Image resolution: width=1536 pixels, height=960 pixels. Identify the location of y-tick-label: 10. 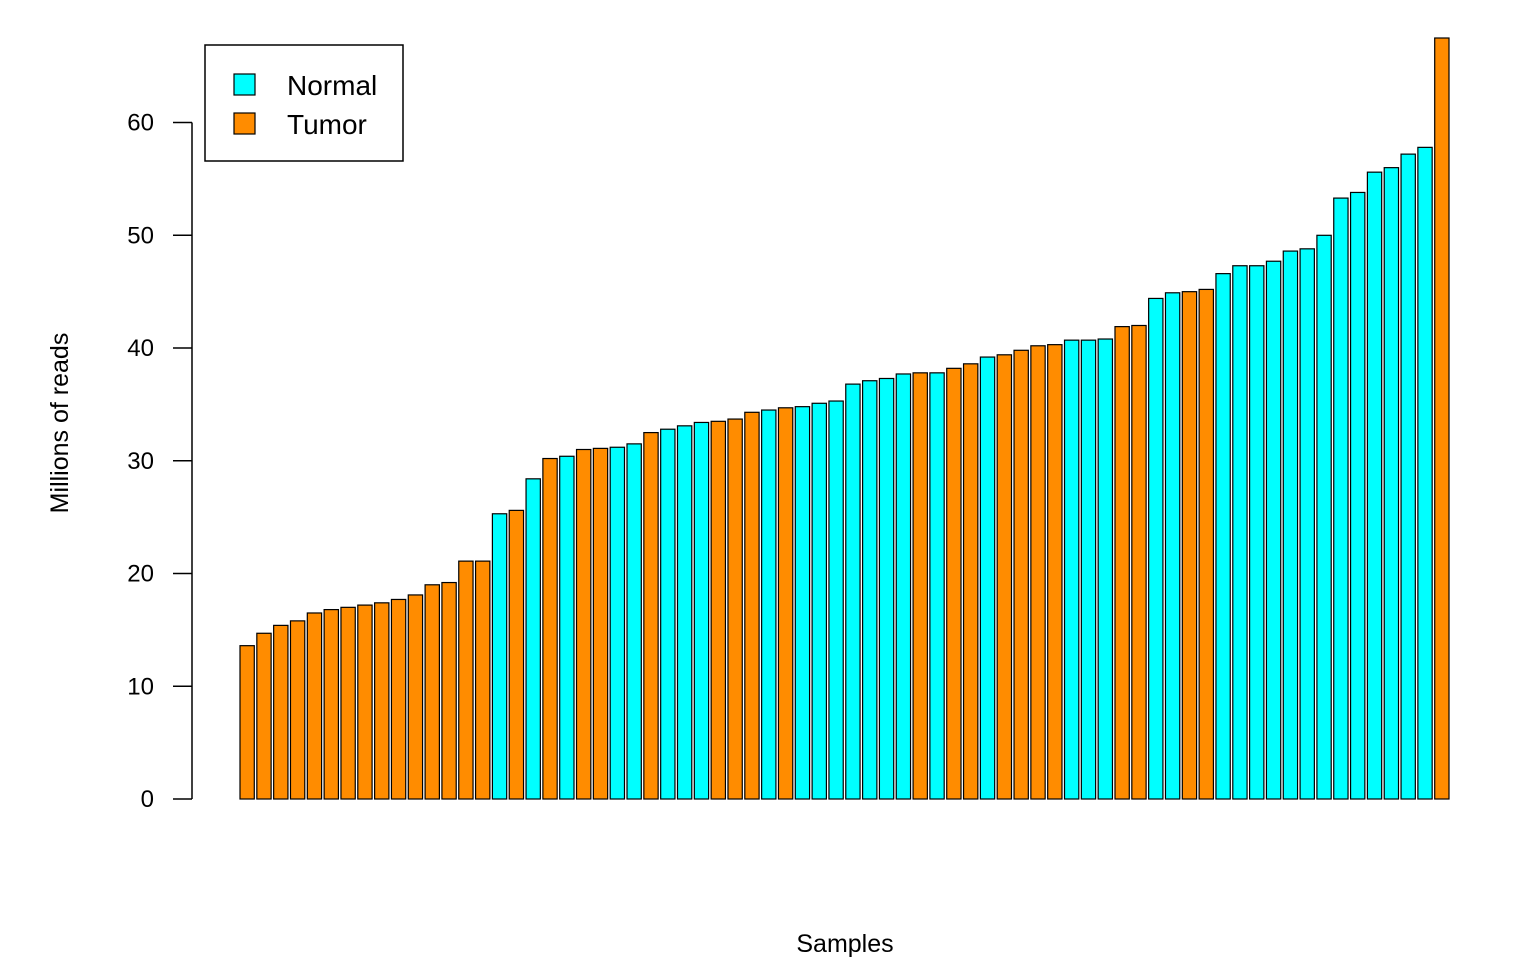
(140, 686).